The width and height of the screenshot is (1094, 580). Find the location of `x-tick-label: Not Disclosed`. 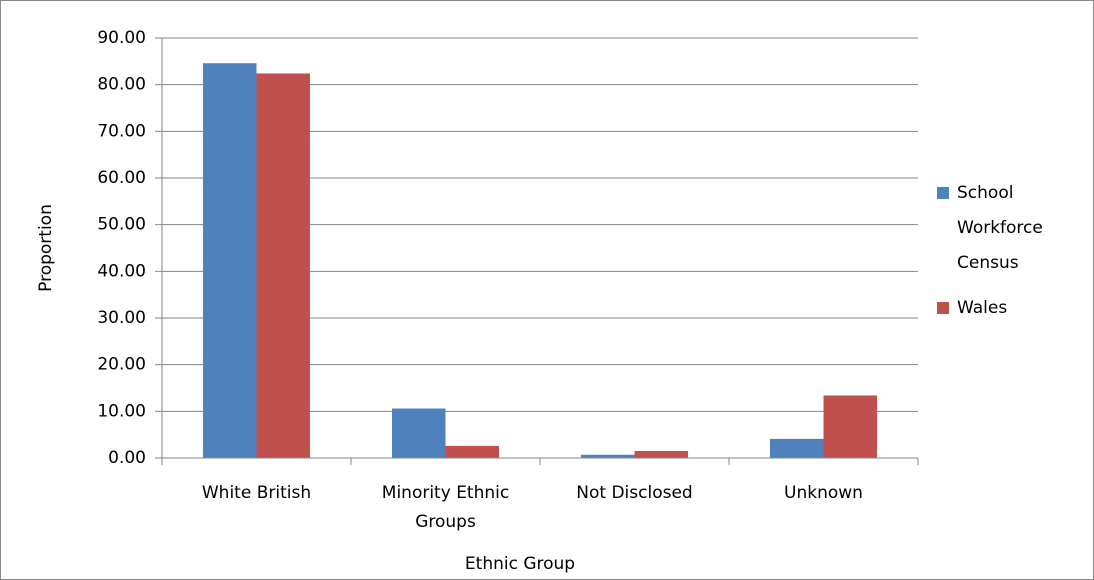

x-tick-label: Not Disclosed is located at coordinates (634, 493).